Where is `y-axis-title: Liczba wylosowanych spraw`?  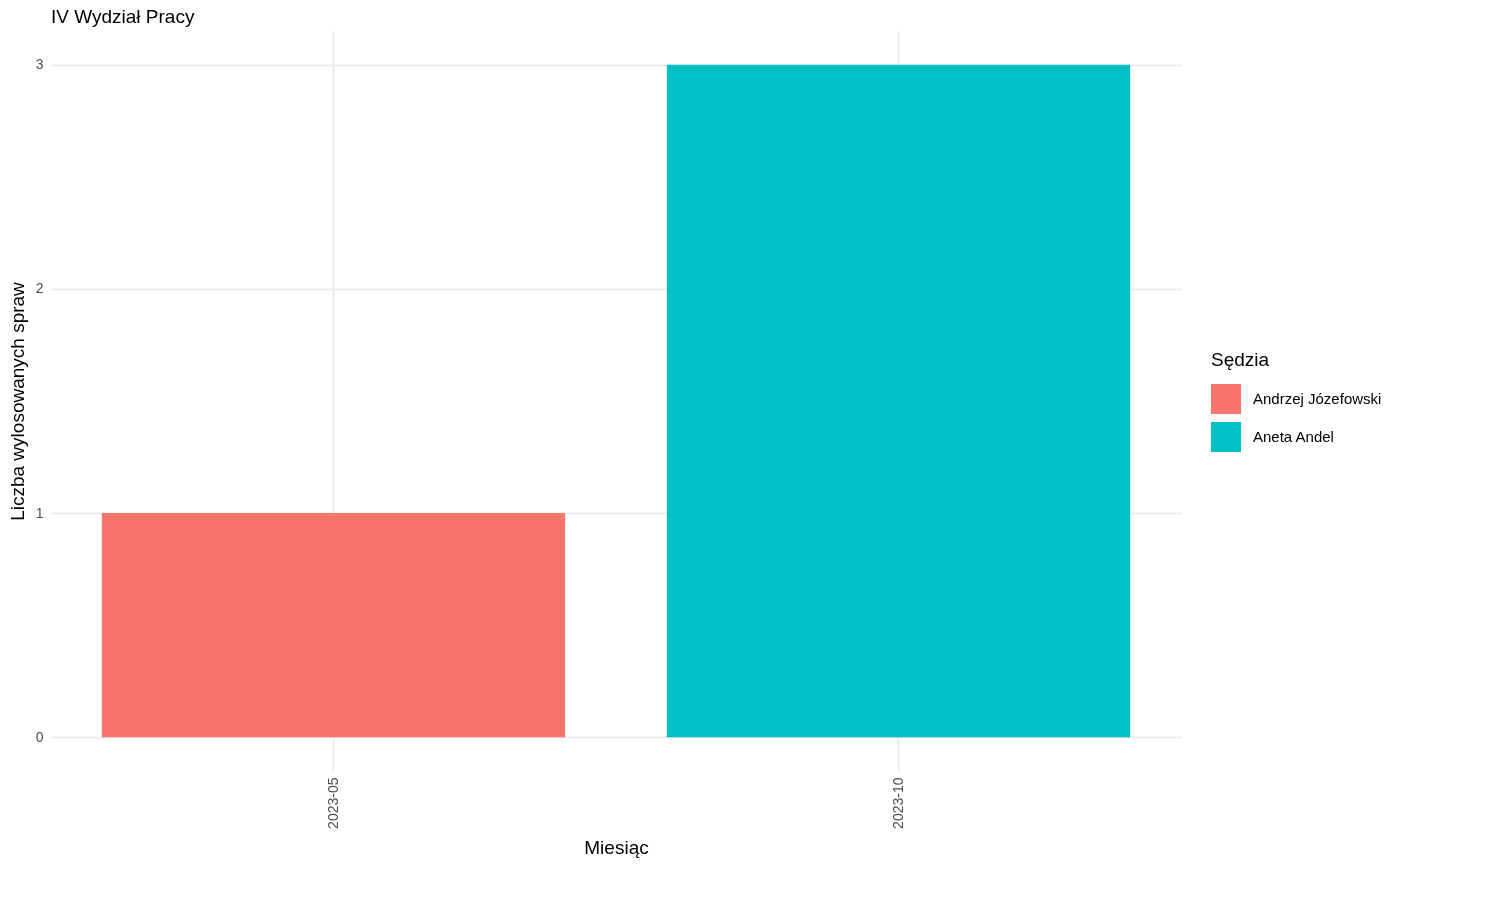
y-axis-title: Liczba wylosowanych spraw is located at coordinates (17, 401).